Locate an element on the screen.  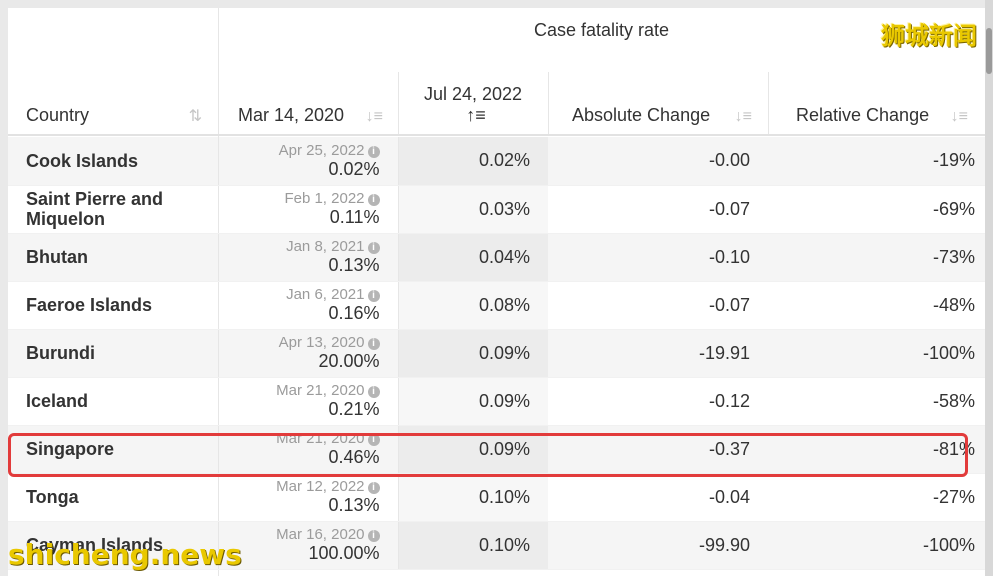
sort-alpha-icon: ⇅ is located at coordinates (195, 116).